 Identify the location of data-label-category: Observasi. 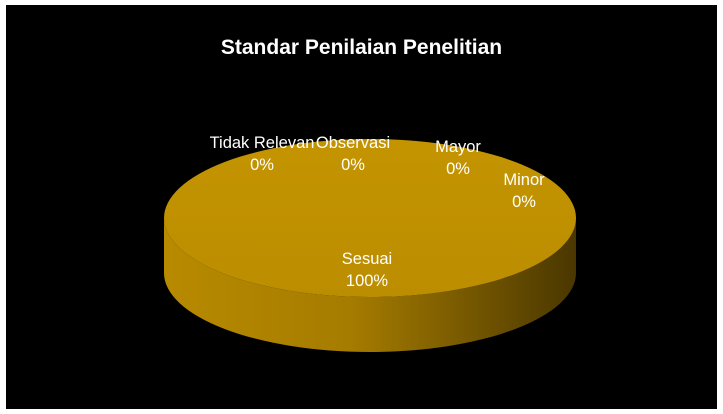
(353, 143).